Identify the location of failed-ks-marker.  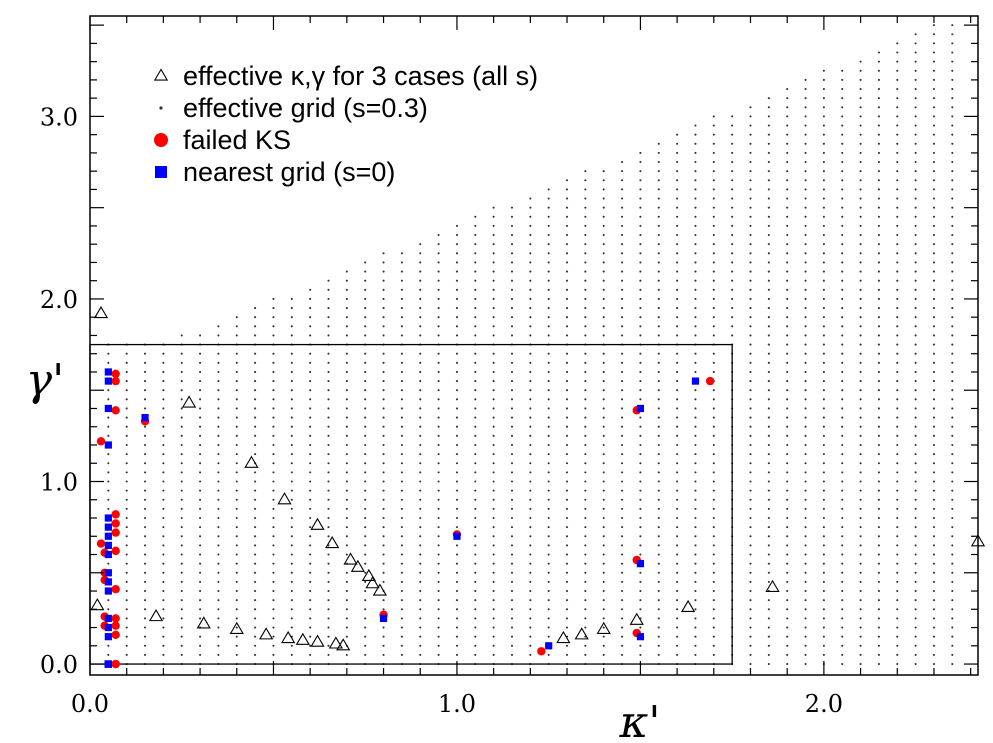
(115, 373).